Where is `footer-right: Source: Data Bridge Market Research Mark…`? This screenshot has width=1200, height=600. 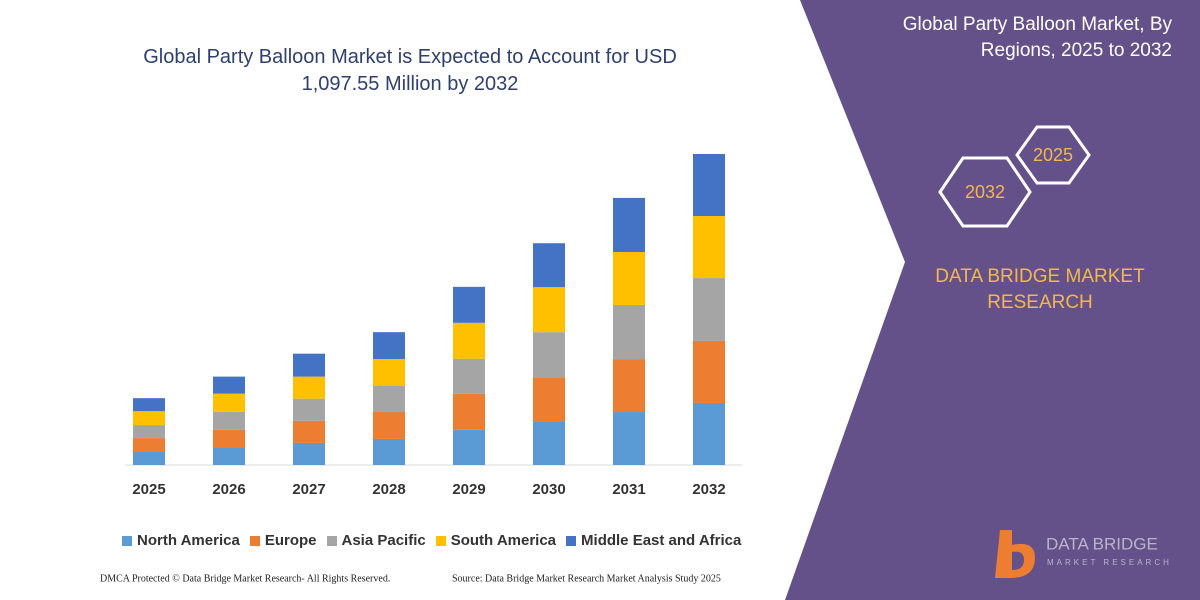
footer-right: Source: Data Bridge Market Research Mark… is located at coordinates (586, 578).